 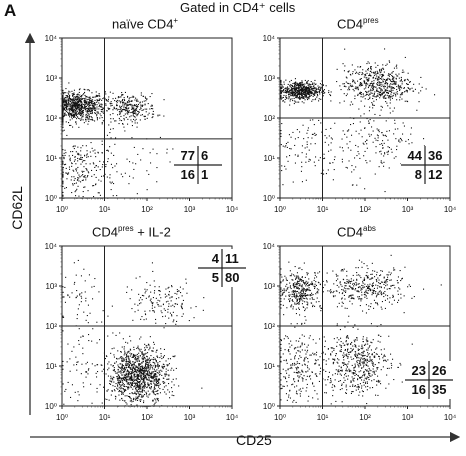 What do you see at coordinates (408, 209) in the screenshot?
I see `plot-pres-xtick-label: 10³` at bounding box center [408, 209].